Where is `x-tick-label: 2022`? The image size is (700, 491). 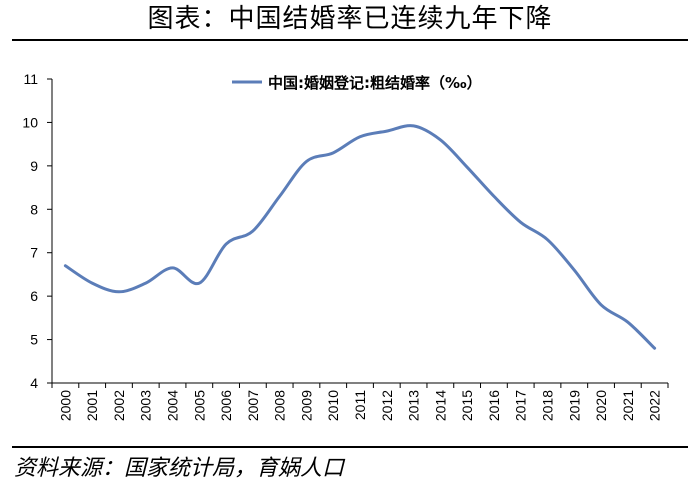
x-tick-label: 2022 is located at coordinates (655, 405).